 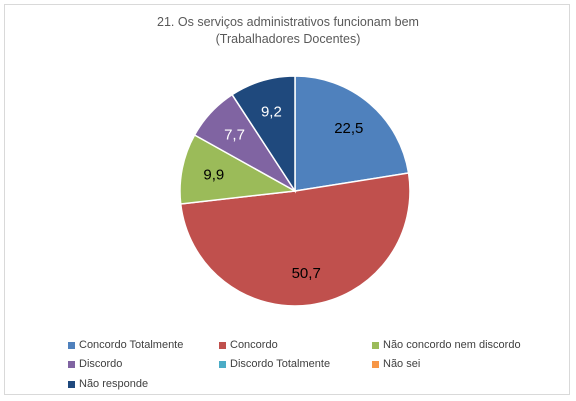 I want to click on chart-subtitle-line: (Trabalhadores Docentes), so click(x=288, y=39).